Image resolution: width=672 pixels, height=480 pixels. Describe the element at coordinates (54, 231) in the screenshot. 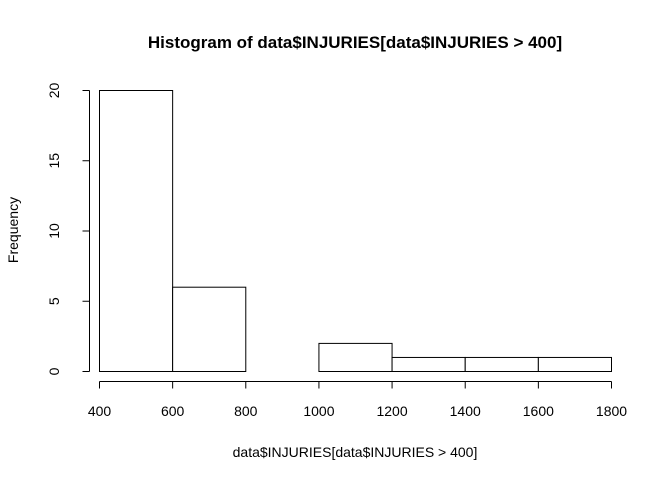

I see `y-tick-label: 10` at that location.